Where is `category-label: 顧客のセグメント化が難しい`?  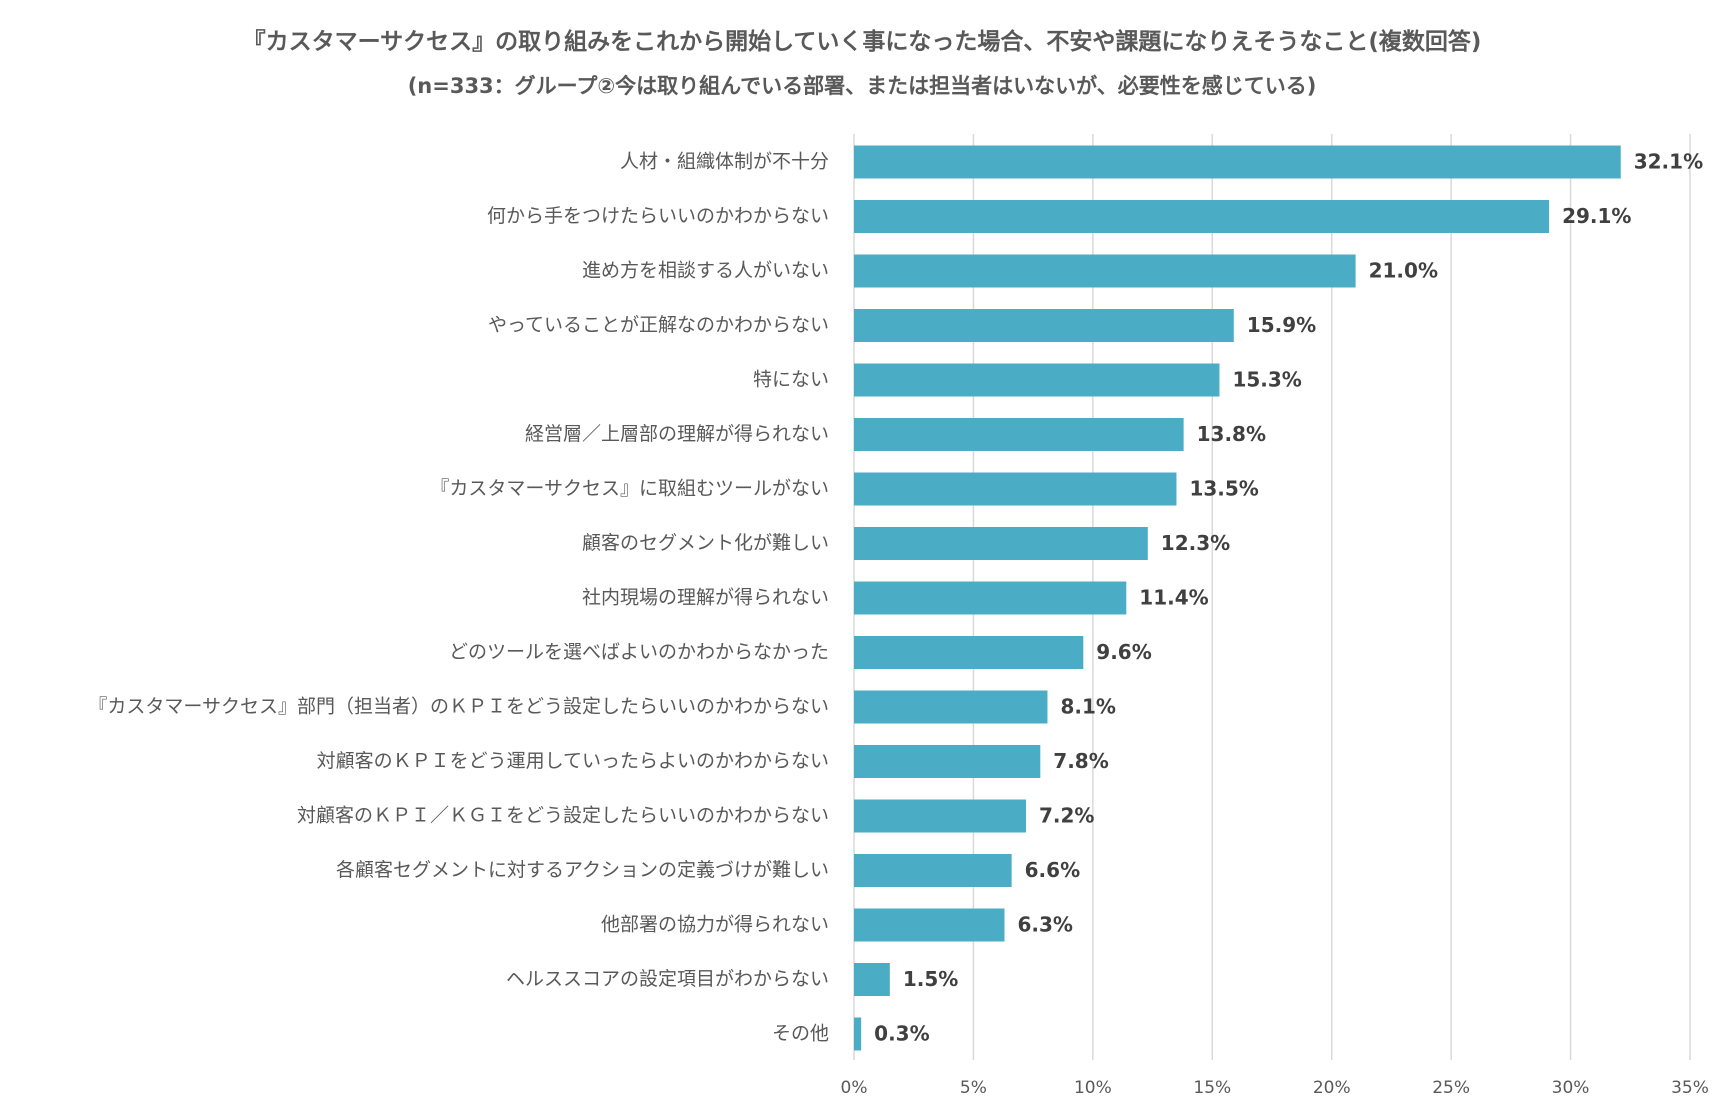 category-label: 顧客のセグメント化が難しい is located at coordinates (705, 543).